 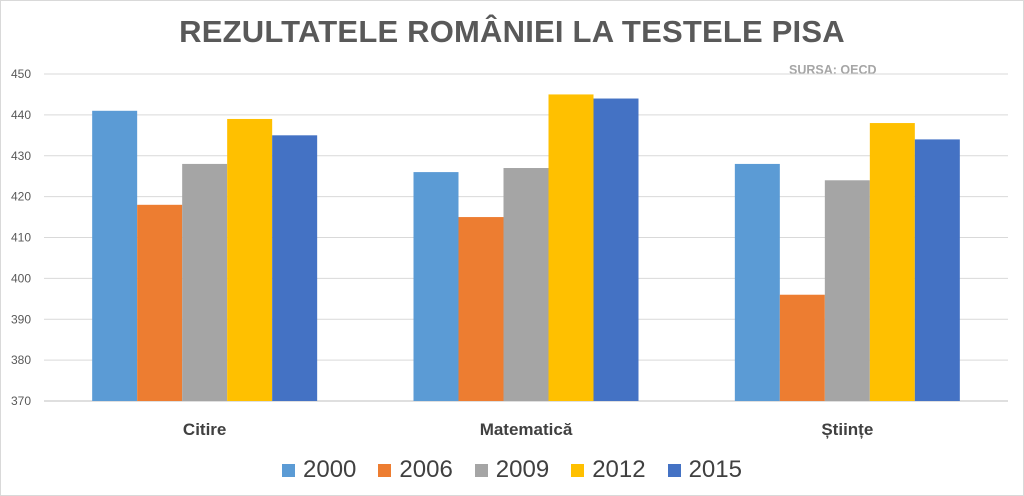 I want to click on chart-legend: 2000 2006 2009 2012 2015, so click(x=512, y=470).